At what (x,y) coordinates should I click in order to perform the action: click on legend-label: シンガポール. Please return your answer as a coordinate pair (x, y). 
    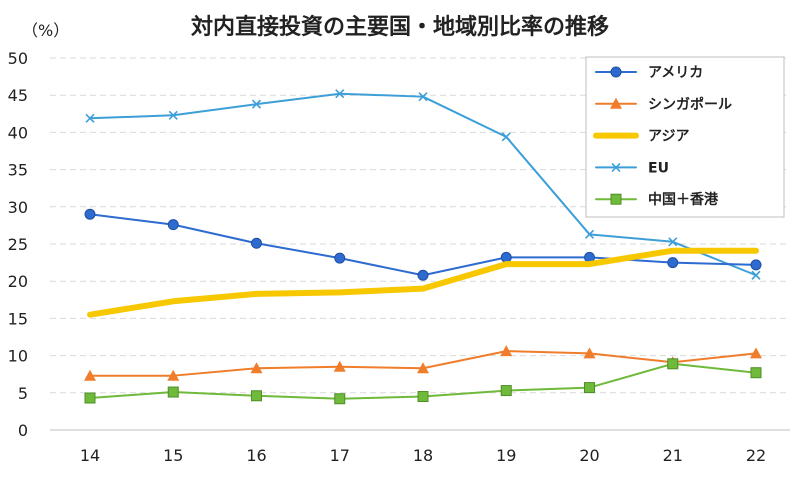
    Looking at the image, I should click on (690, 104).